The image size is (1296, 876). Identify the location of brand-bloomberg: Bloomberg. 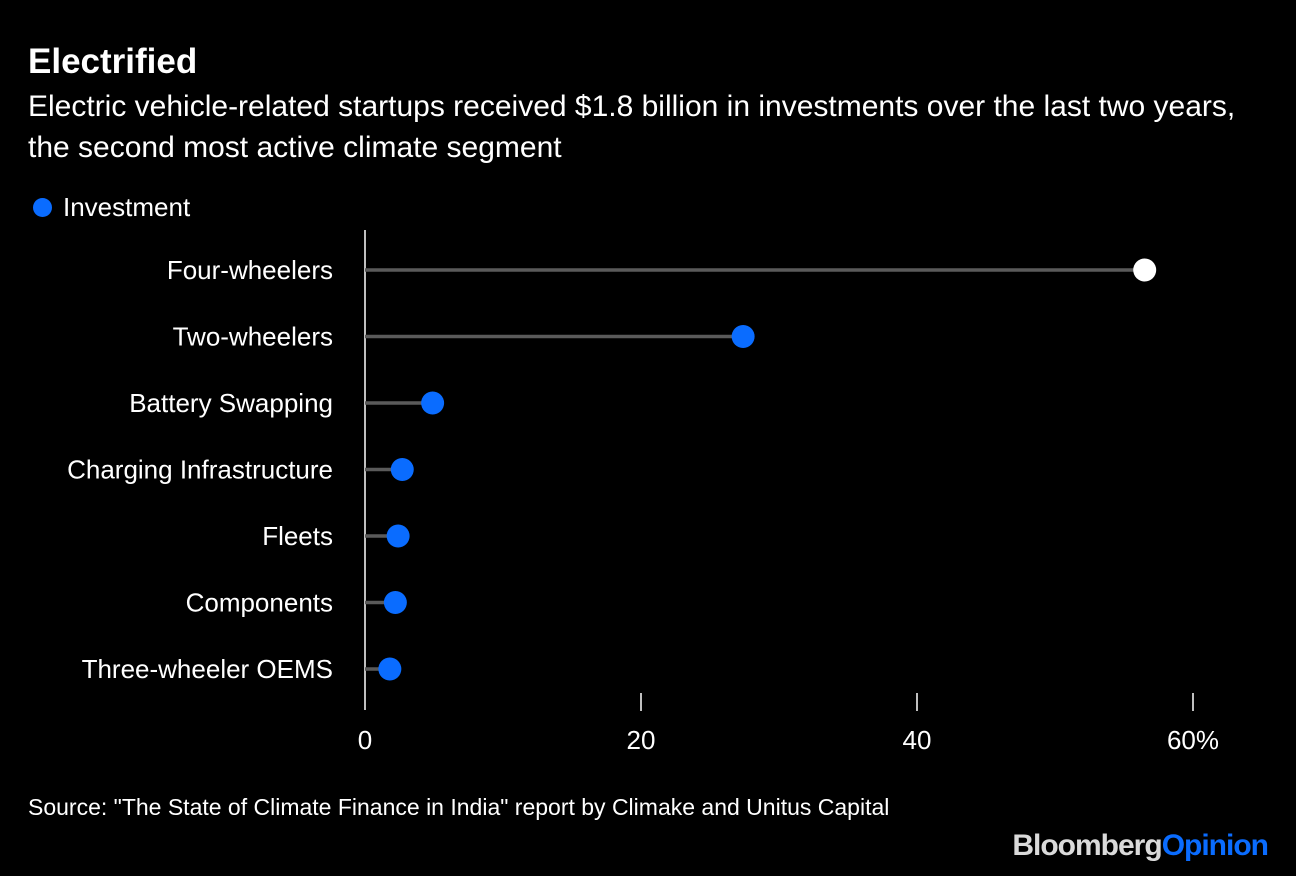
(1087, 845).